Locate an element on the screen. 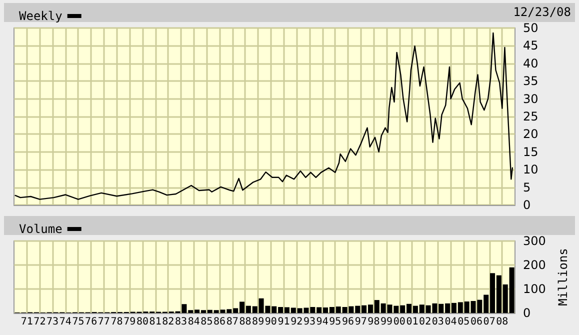  y-tick-label: 50 is located at coordinates (530, 28).